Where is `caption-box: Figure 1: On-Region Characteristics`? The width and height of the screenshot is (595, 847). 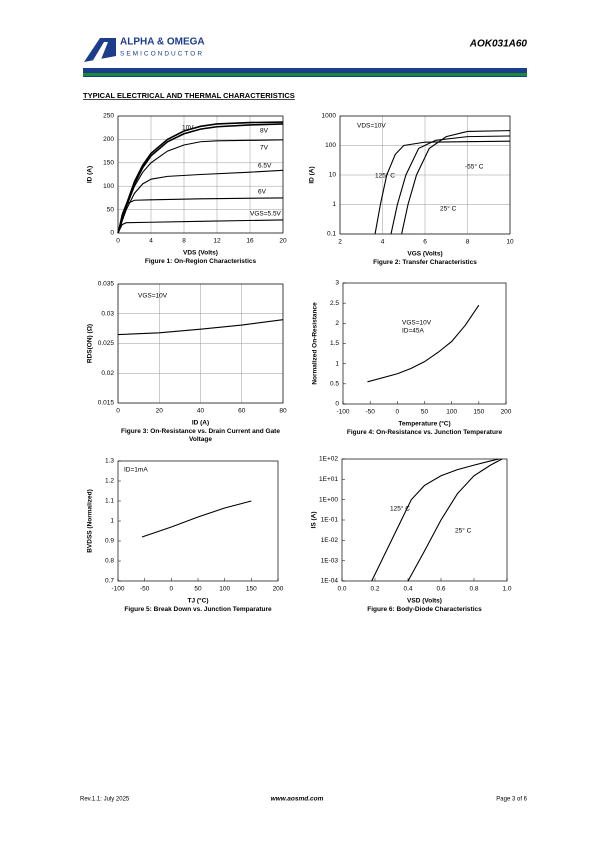 caption-box: Figure 1: On-Region Characteristics is located at coordinates (200, 261).